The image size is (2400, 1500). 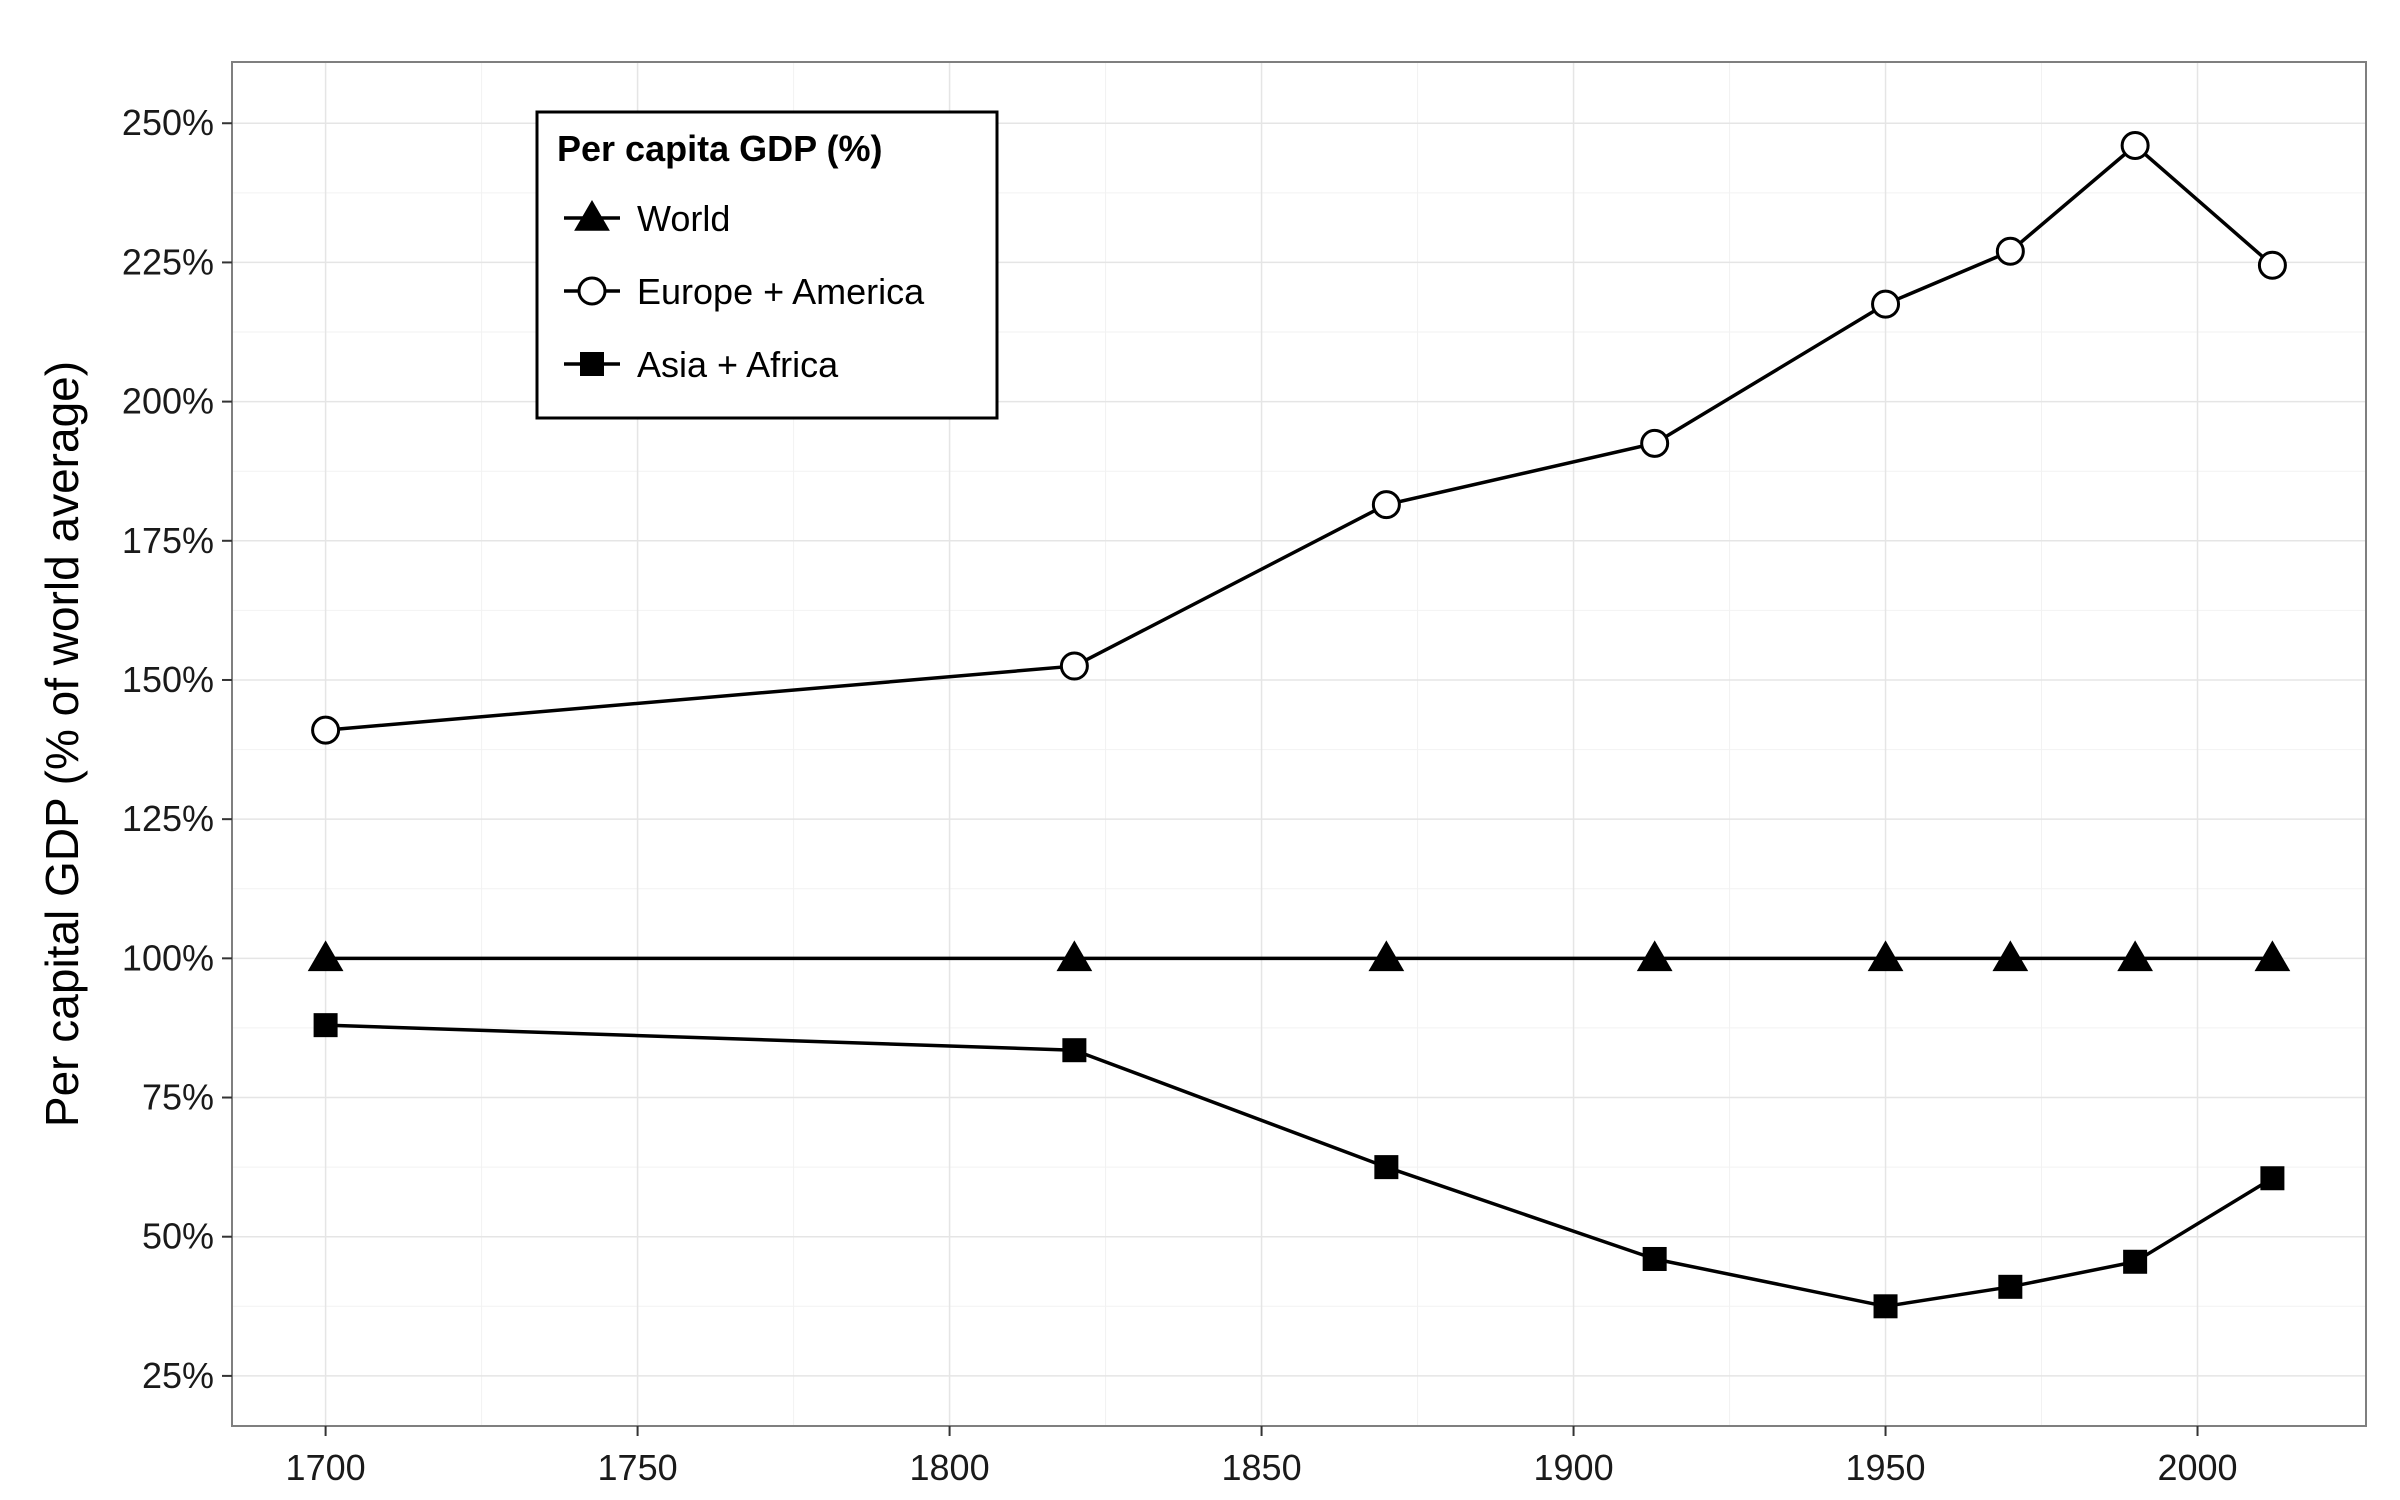 I want to click on y-tick-label: 250%, so click(x=168, y=122).